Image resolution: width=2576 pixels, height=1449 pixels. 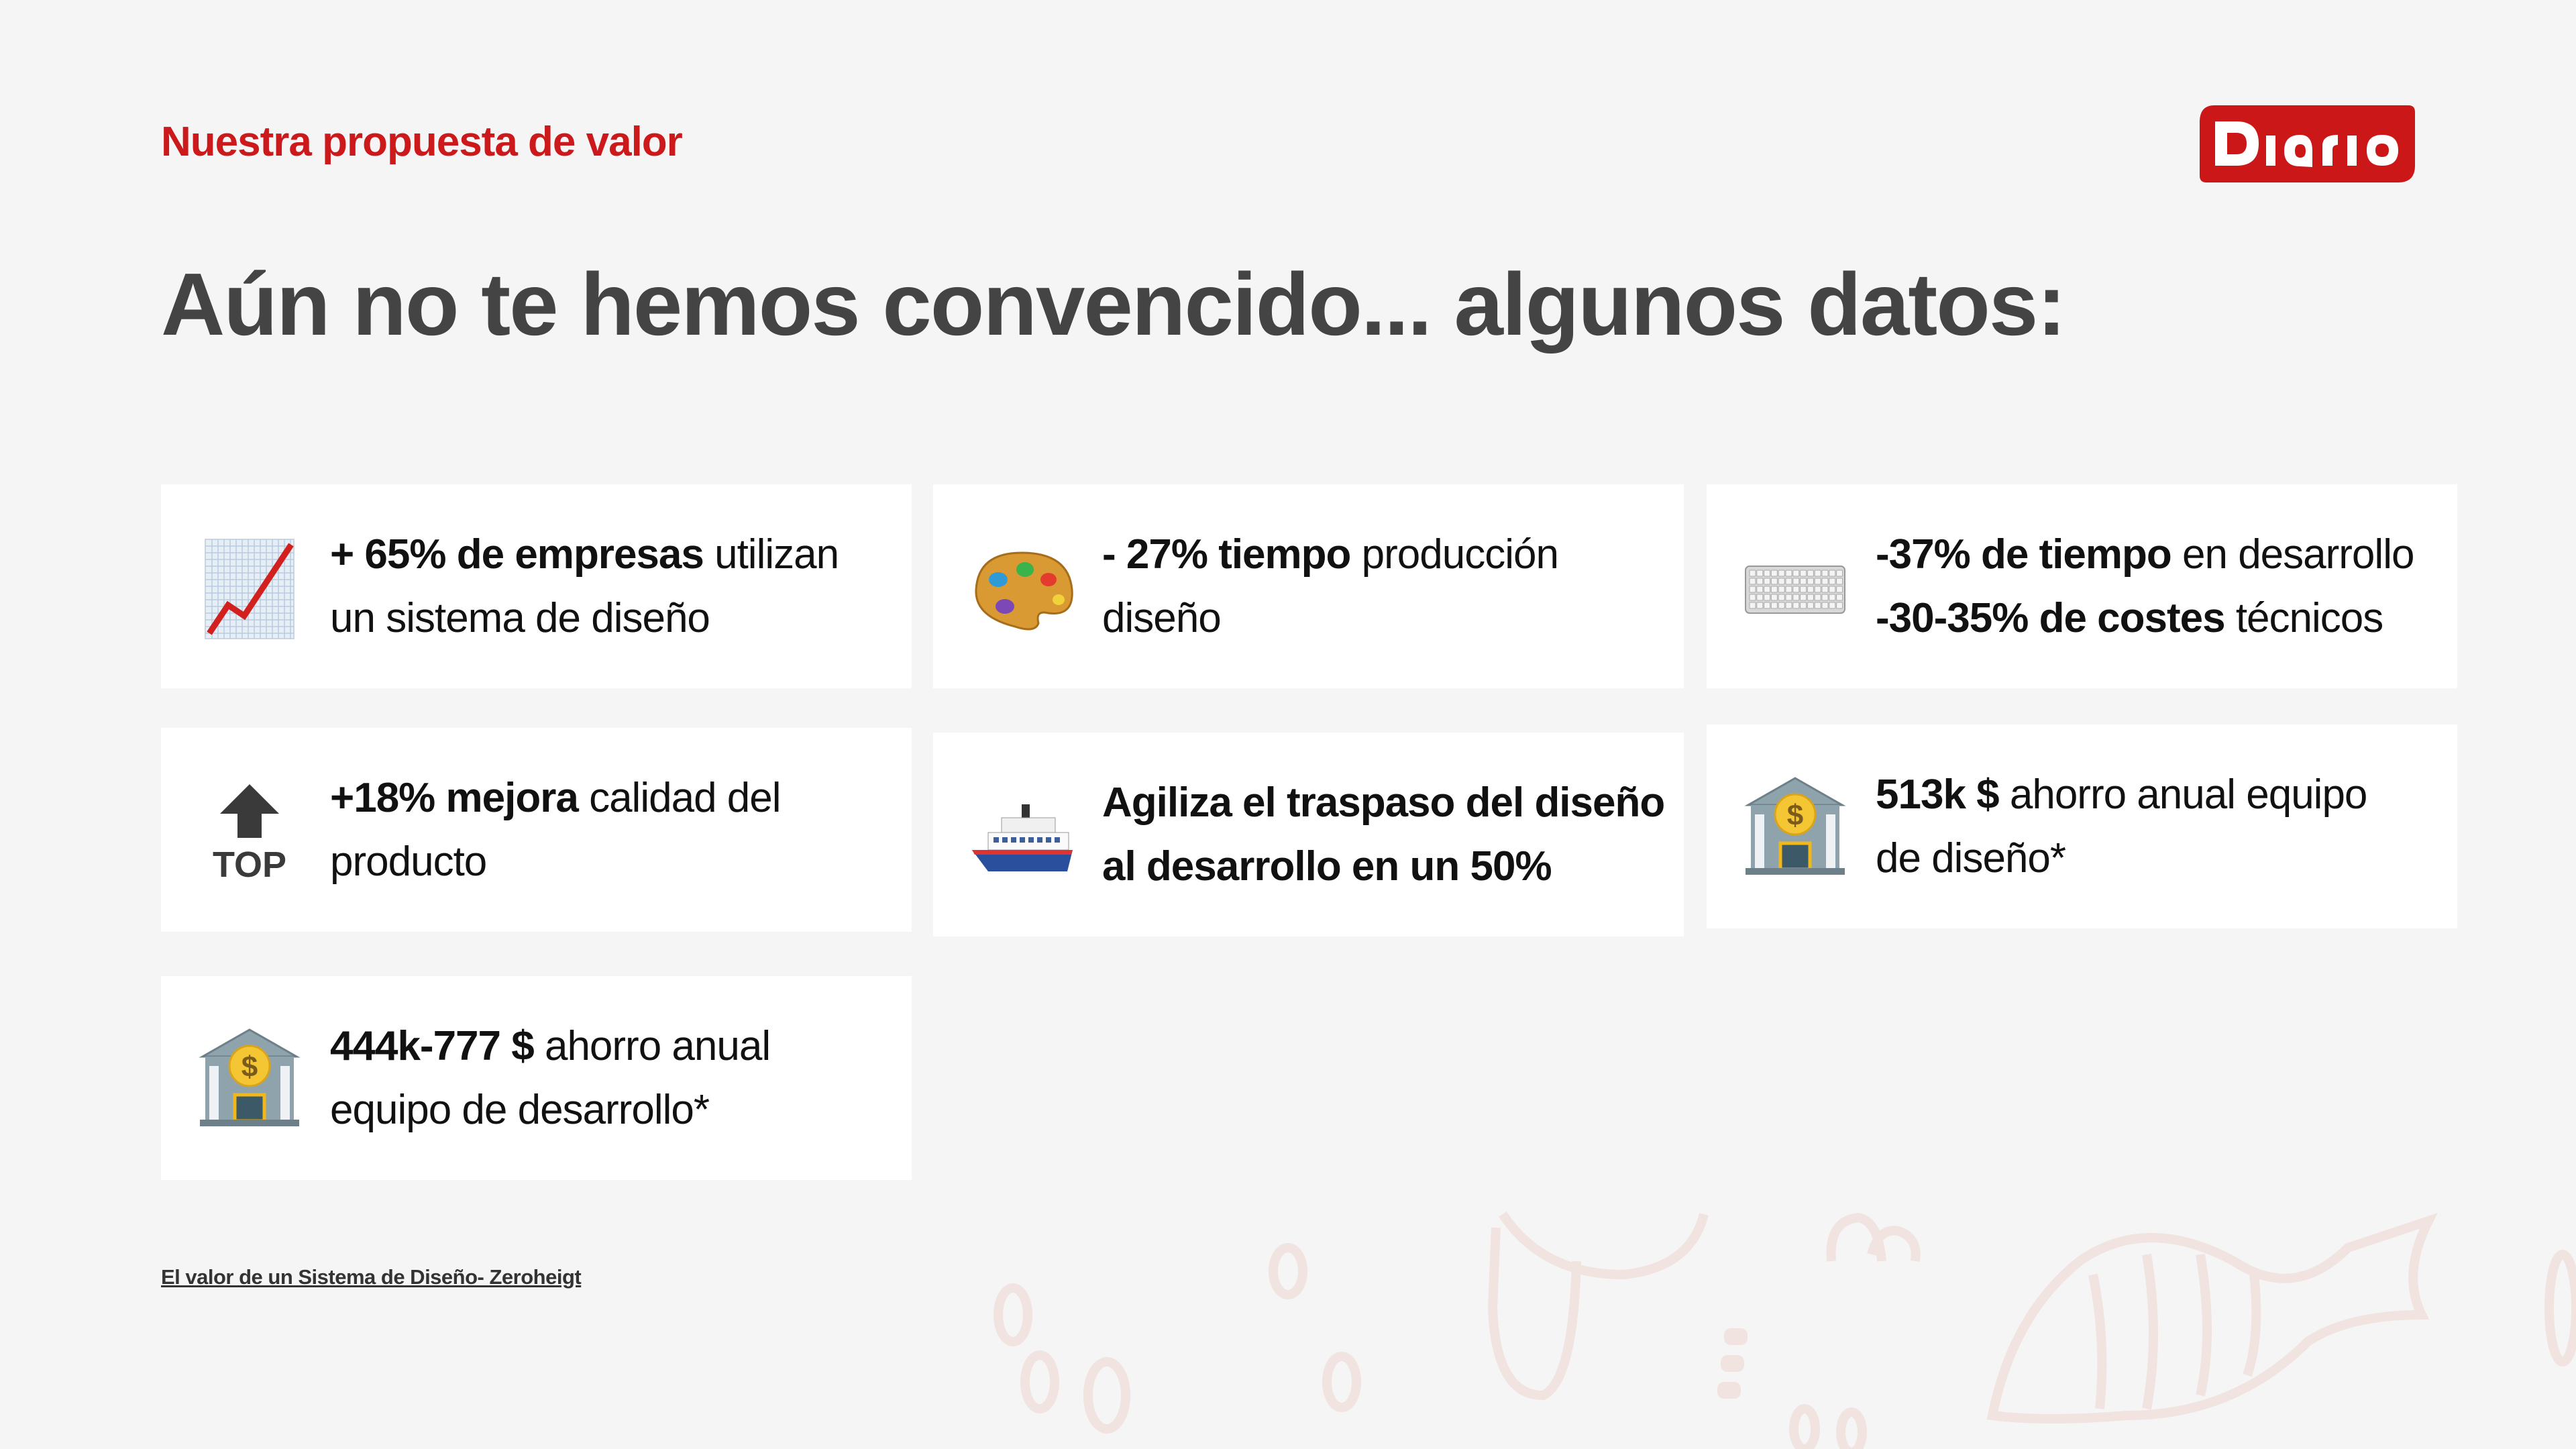 What do you see at coordinates (2024, 554) in the screenshot?
I see `stat-highlight: -37% de tiempo` at bounding box center [2024, 554].